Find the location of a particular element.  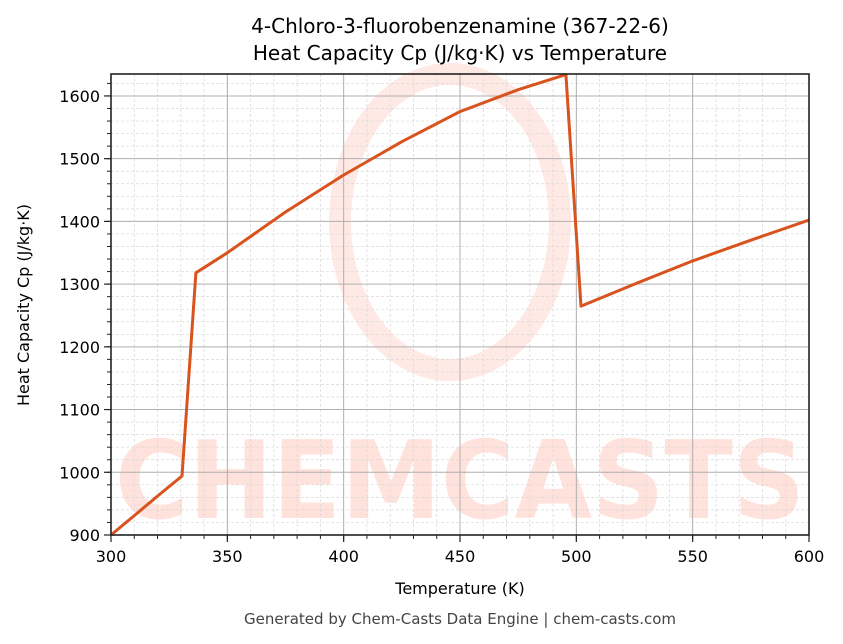

x-tick-label: 550 is located at coordinates (692, 556).